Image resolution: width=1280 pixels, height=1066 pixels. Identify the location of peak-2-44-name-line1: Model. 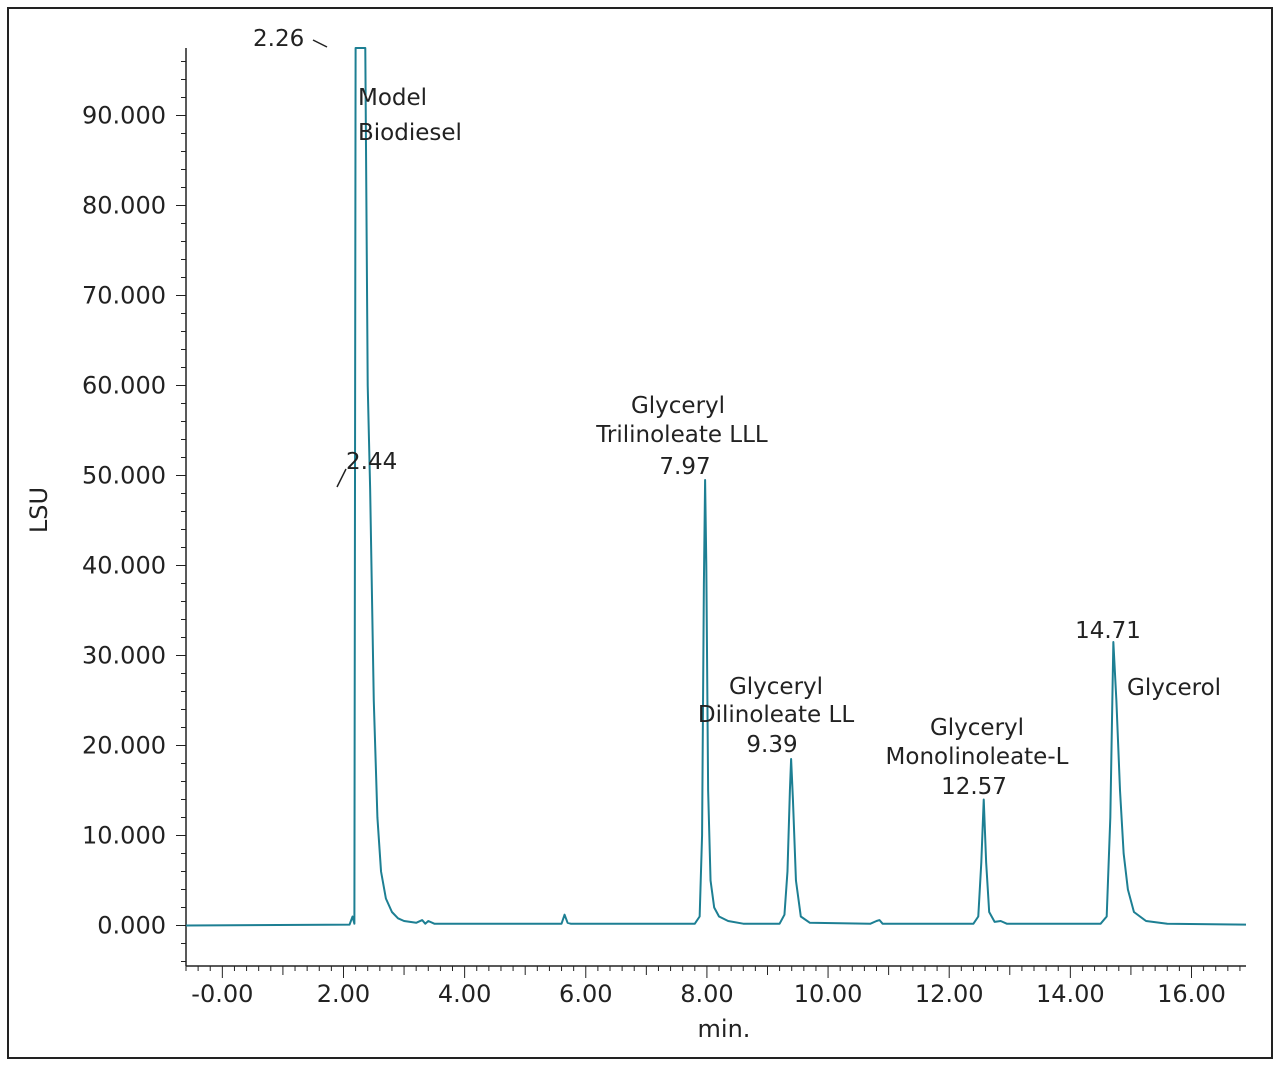
(392, 98).